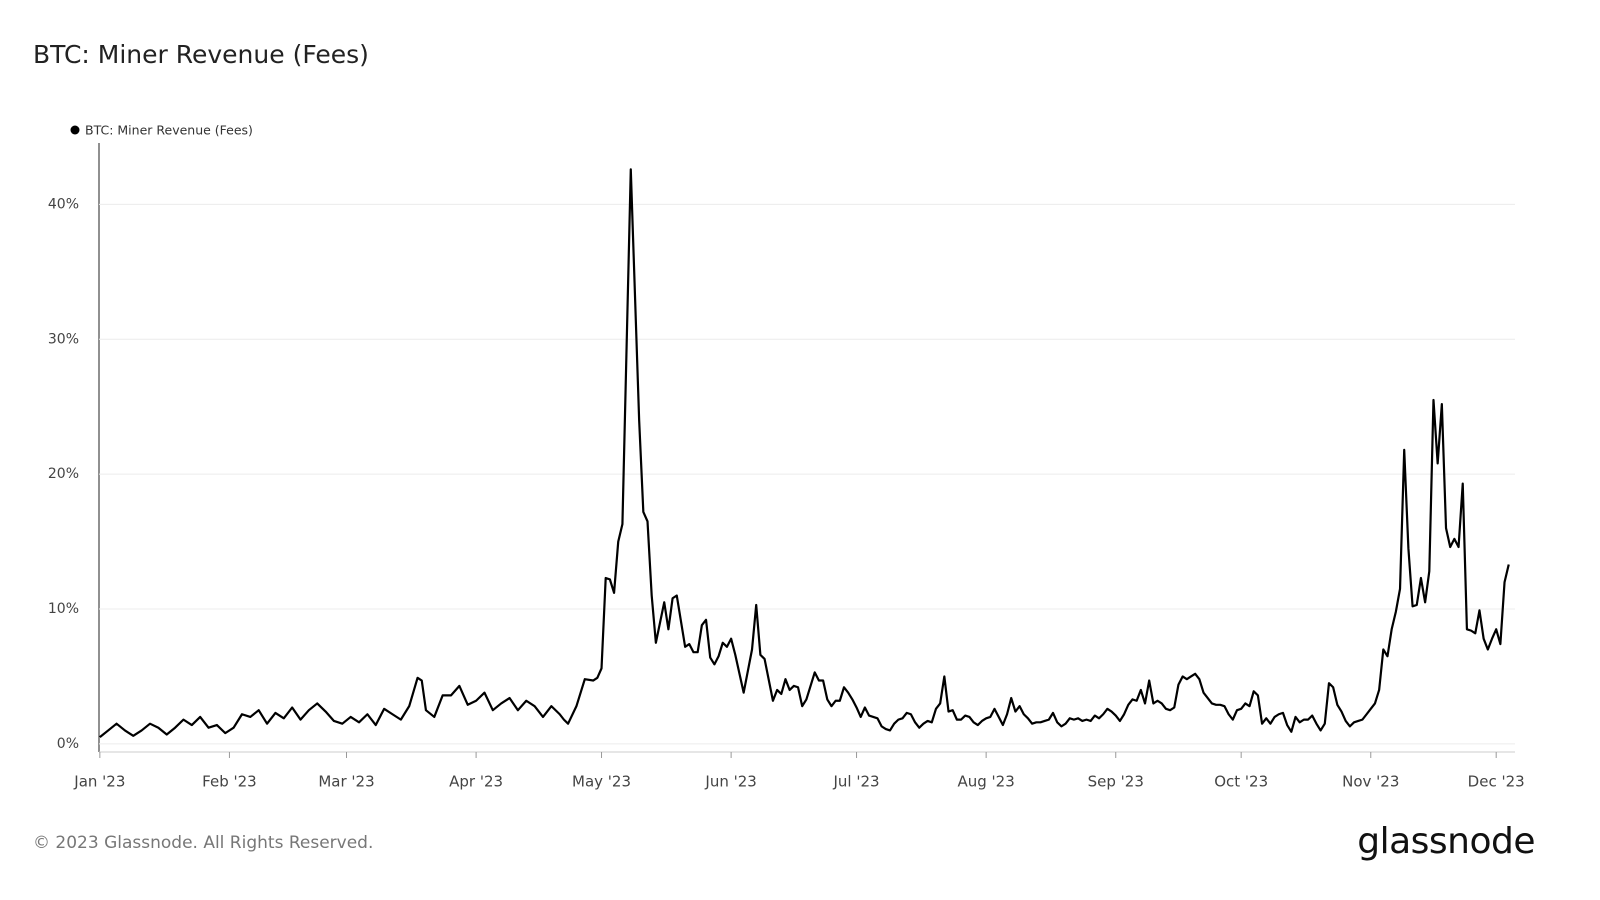 The width and height of the screenshot is (1600, 900). I want to click on y-tick-label: 10%, so click(63, 609).